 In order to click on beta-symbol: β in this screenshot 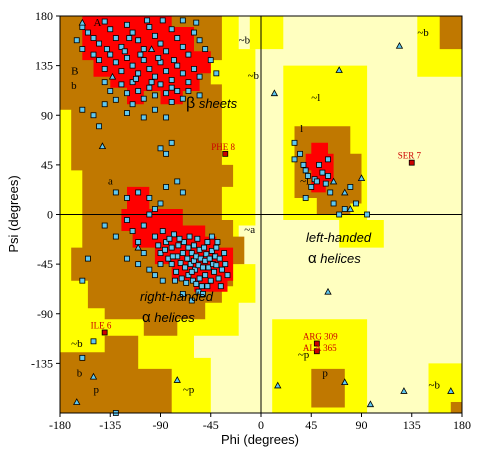, I will do `click(190, 103)`.